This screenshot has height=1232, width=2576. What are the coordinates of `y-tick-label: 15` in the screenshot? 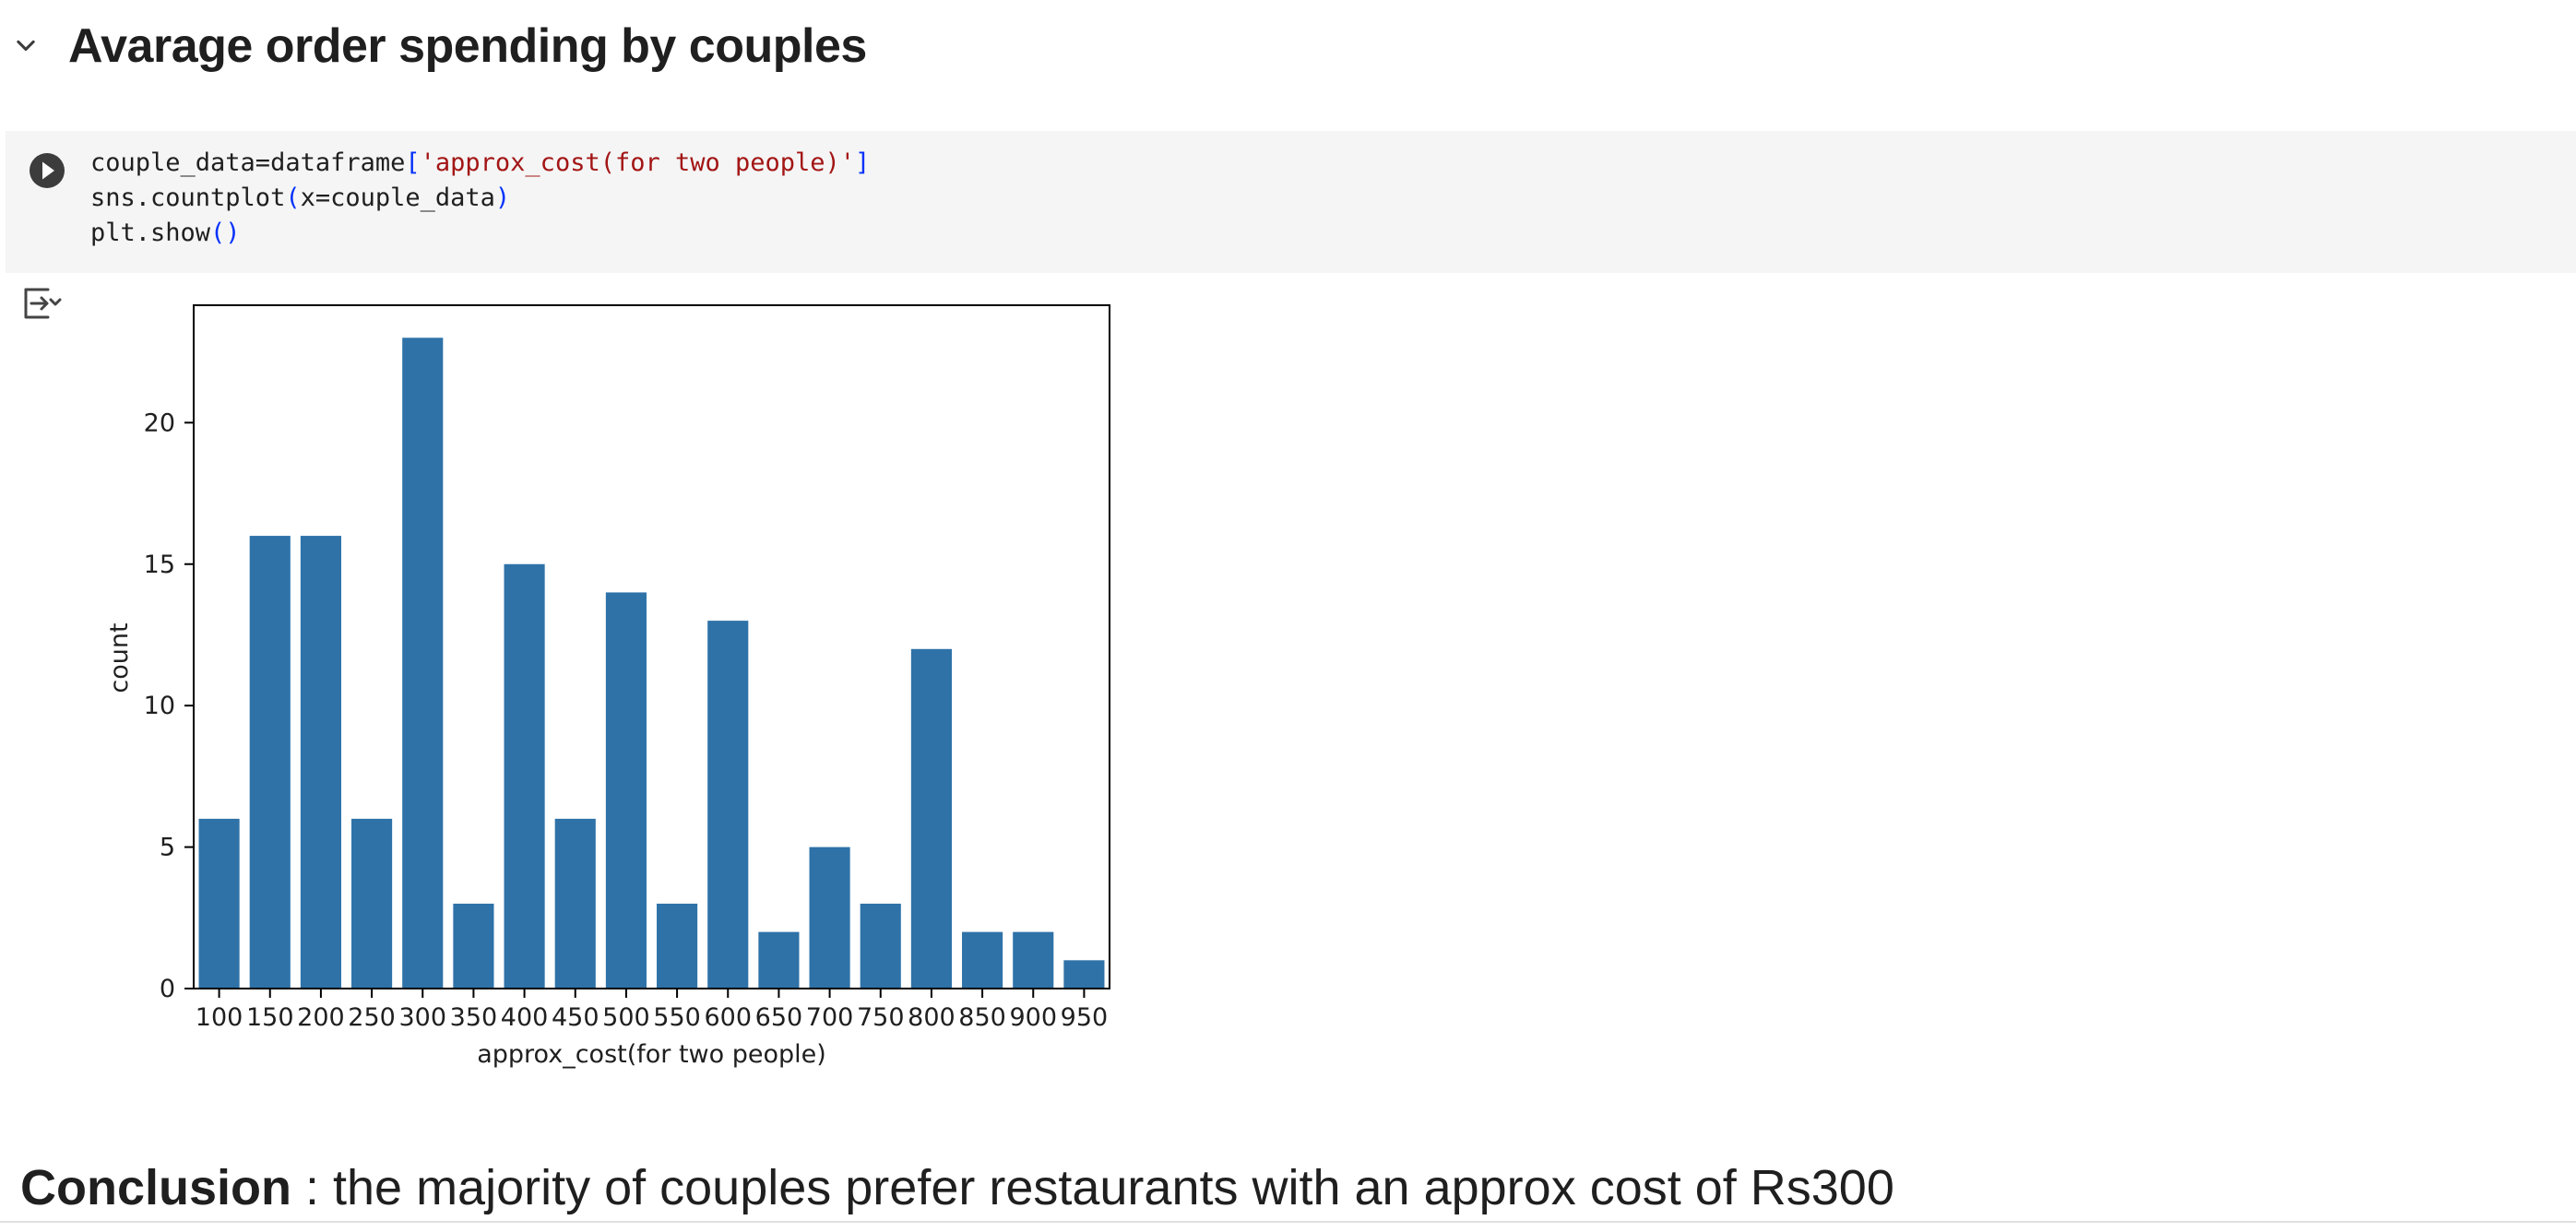 It's located at (159, 565).